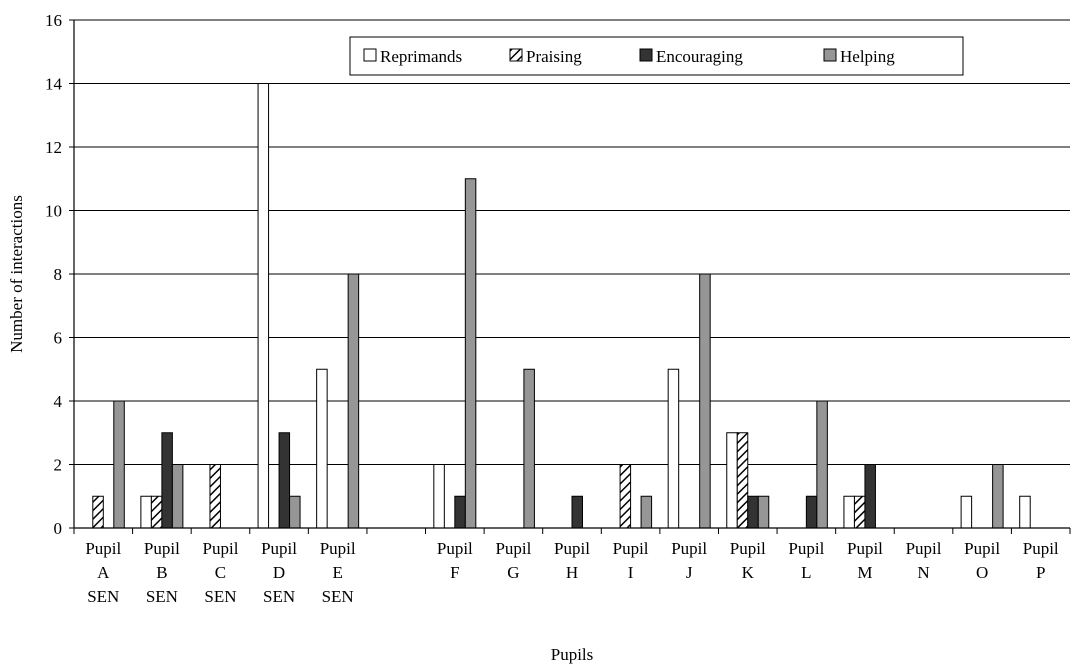 This screenshot has width=1073, height=666. What do you see at coordinates (554, 56) in the screenshot?
I see `legend-label-praising: Praising` at bounding box center [554, 56].